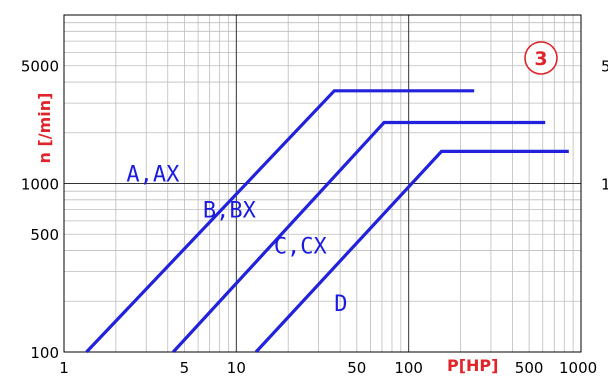 This screenshot has height=385, width=608. What do you see at coordinates (529, 368) in the screenshot?
I see `x-tick-label: 500` at bounding box center [529, 368].